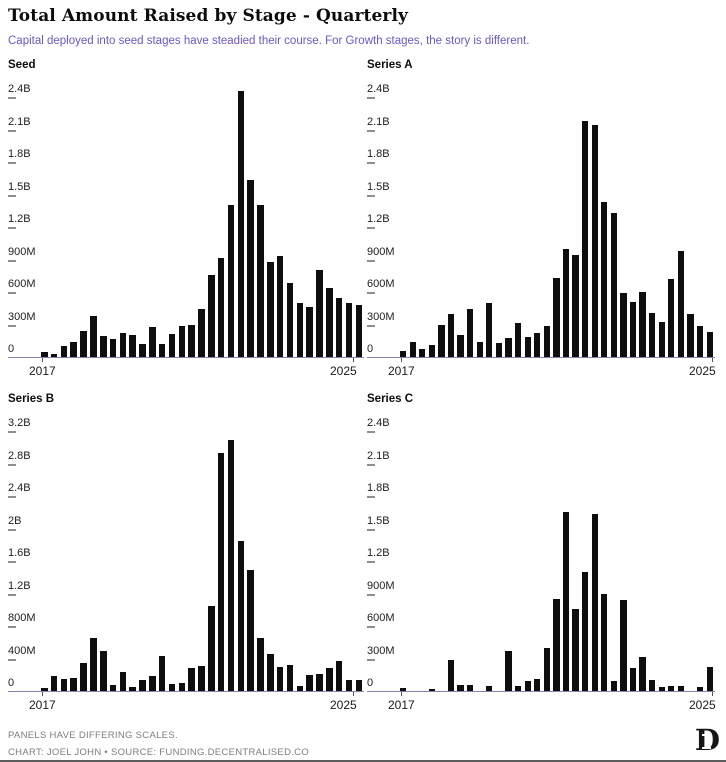 The image size is (726, 762). I want to click on bar-2022-q2, so click(250, 268).